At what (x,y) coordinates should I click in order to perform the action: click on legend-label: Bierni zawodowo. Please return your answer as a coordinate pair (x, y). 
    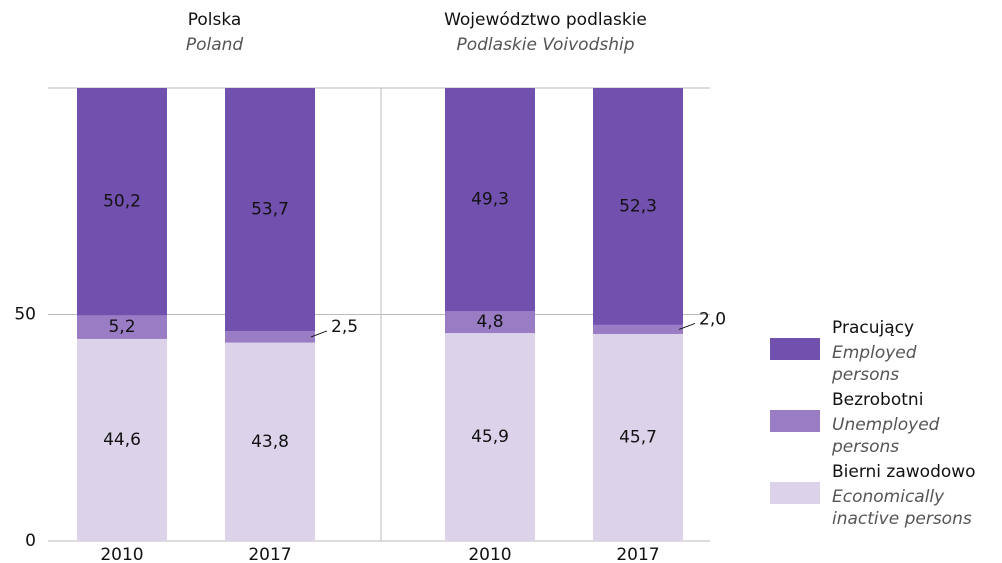
    Looking at the image, I should click on (904, 472).